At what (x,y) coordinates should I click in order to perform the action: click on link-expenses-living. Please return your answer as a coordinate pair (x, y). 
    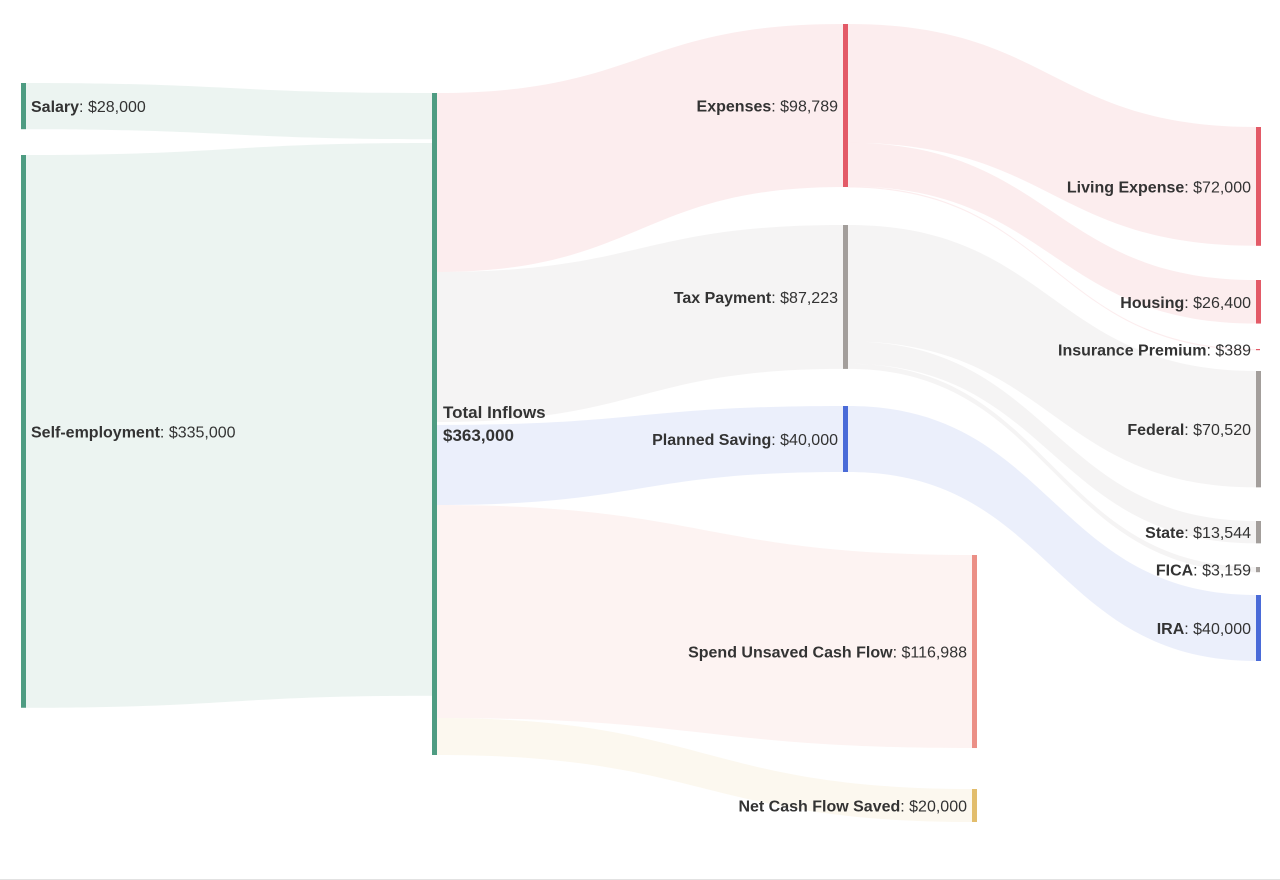
    Looking at the image, I should click on (1052, 135).